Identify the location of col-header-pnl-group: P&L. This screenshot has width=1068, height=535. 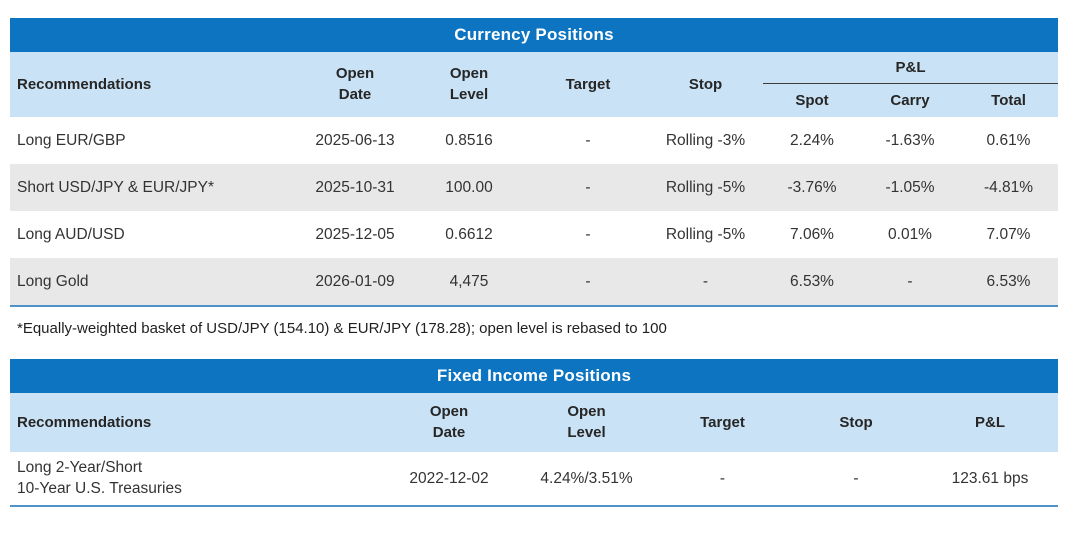
(910, 68).